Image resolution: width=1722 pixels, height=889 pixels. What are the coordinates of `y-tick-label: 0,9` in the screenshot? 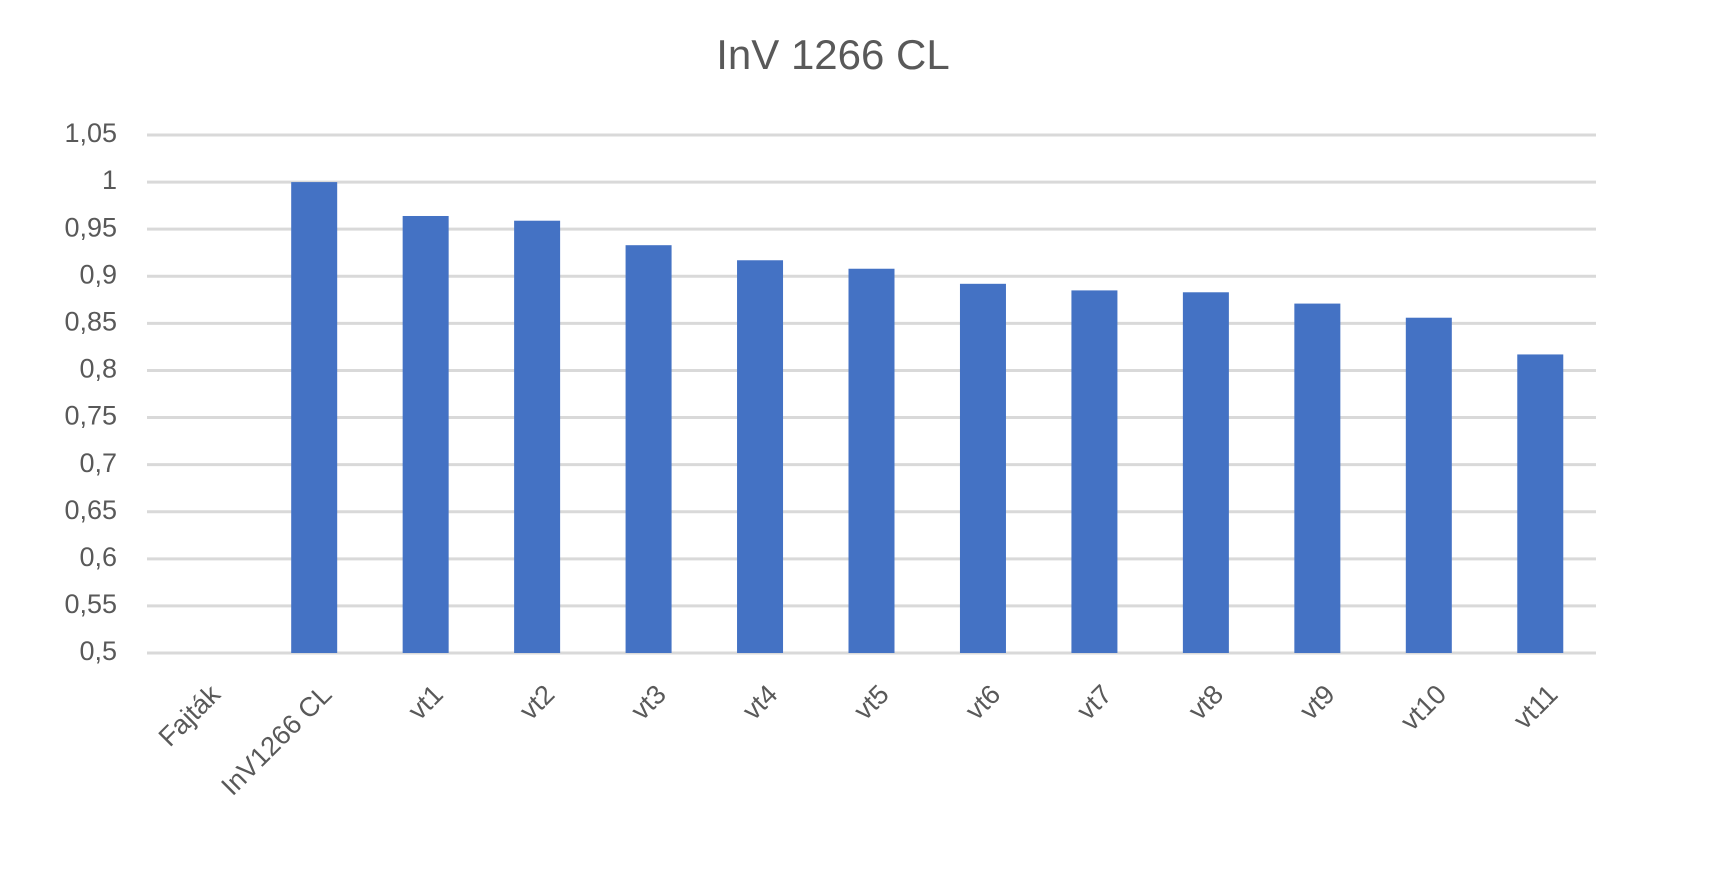 It's located at (98, 274).